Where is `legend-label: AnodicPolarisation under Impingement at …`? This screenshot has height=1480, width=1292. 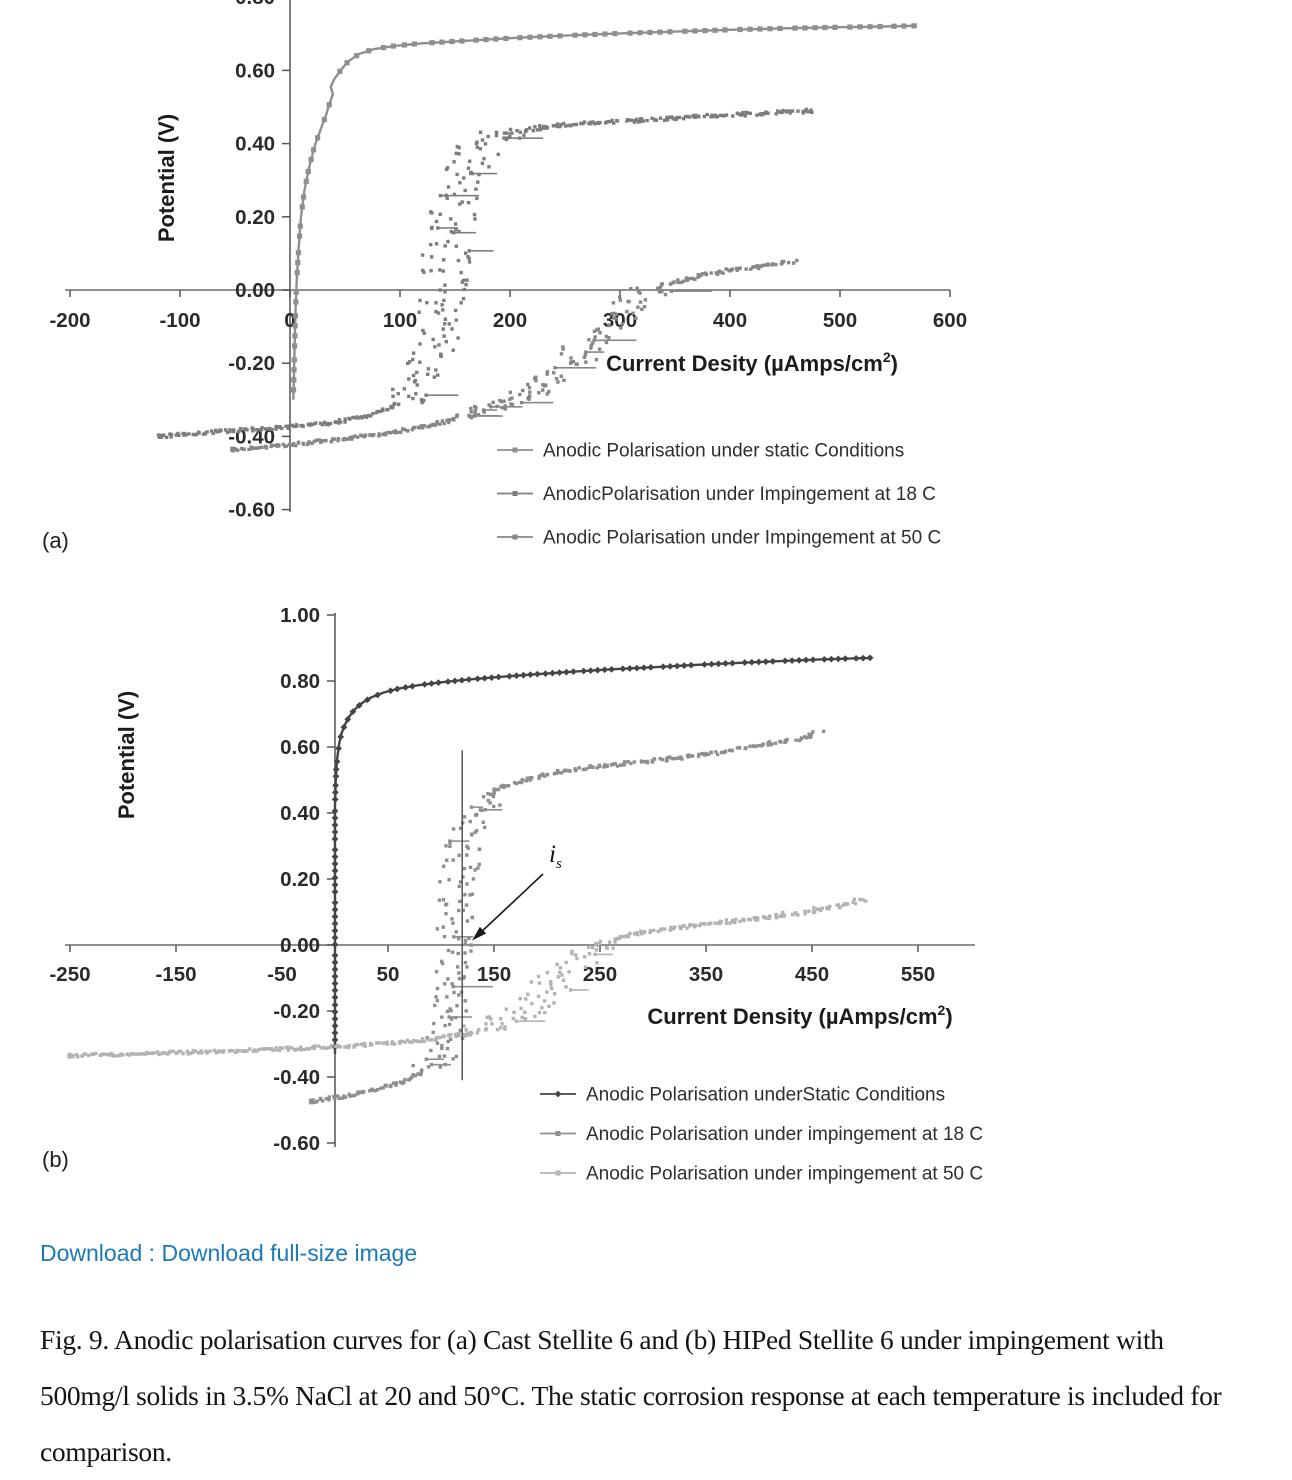
legend-label: AnodicPolarisation under Impingement at … is located at coordinates (739, 494).